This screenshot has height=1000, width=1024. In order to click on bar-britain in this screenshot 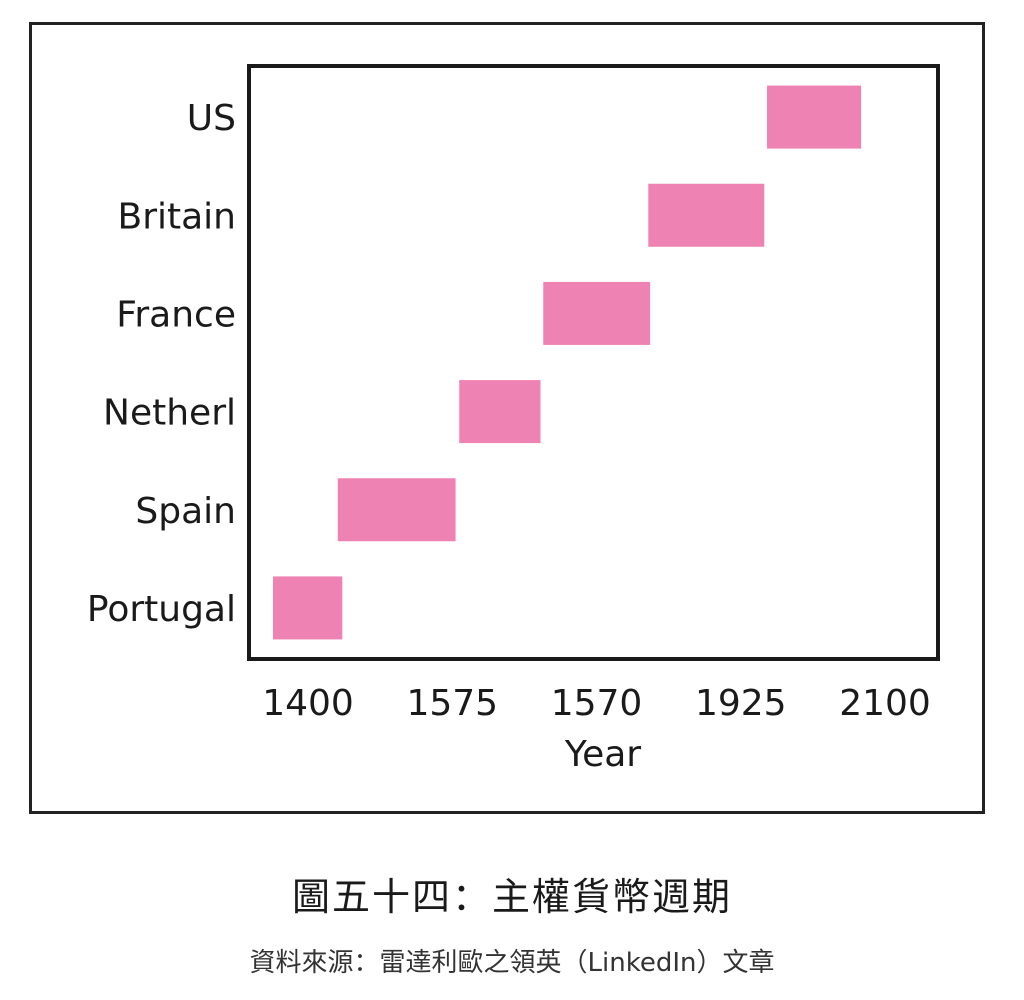, I will do `click(706, 215)`.